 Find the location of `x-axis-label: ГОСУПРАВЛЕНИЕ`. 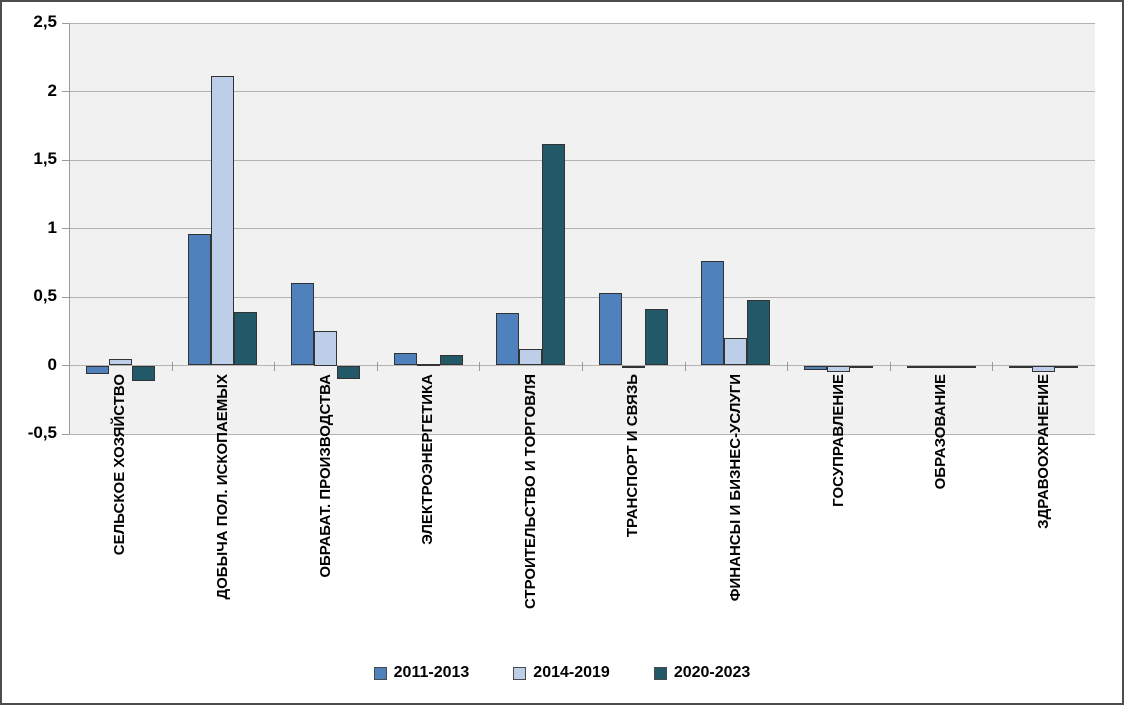

x-axis-label: ГОСУПРАВЛЕНИЕ is located at coordinates (838, 440).